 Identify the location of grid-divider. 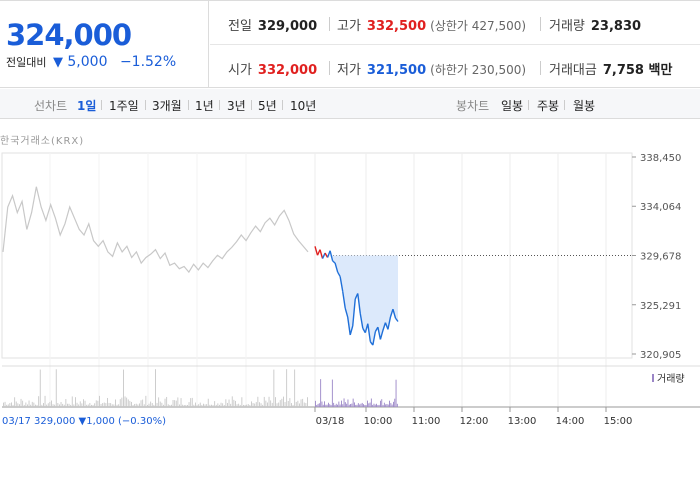
(455, 44).